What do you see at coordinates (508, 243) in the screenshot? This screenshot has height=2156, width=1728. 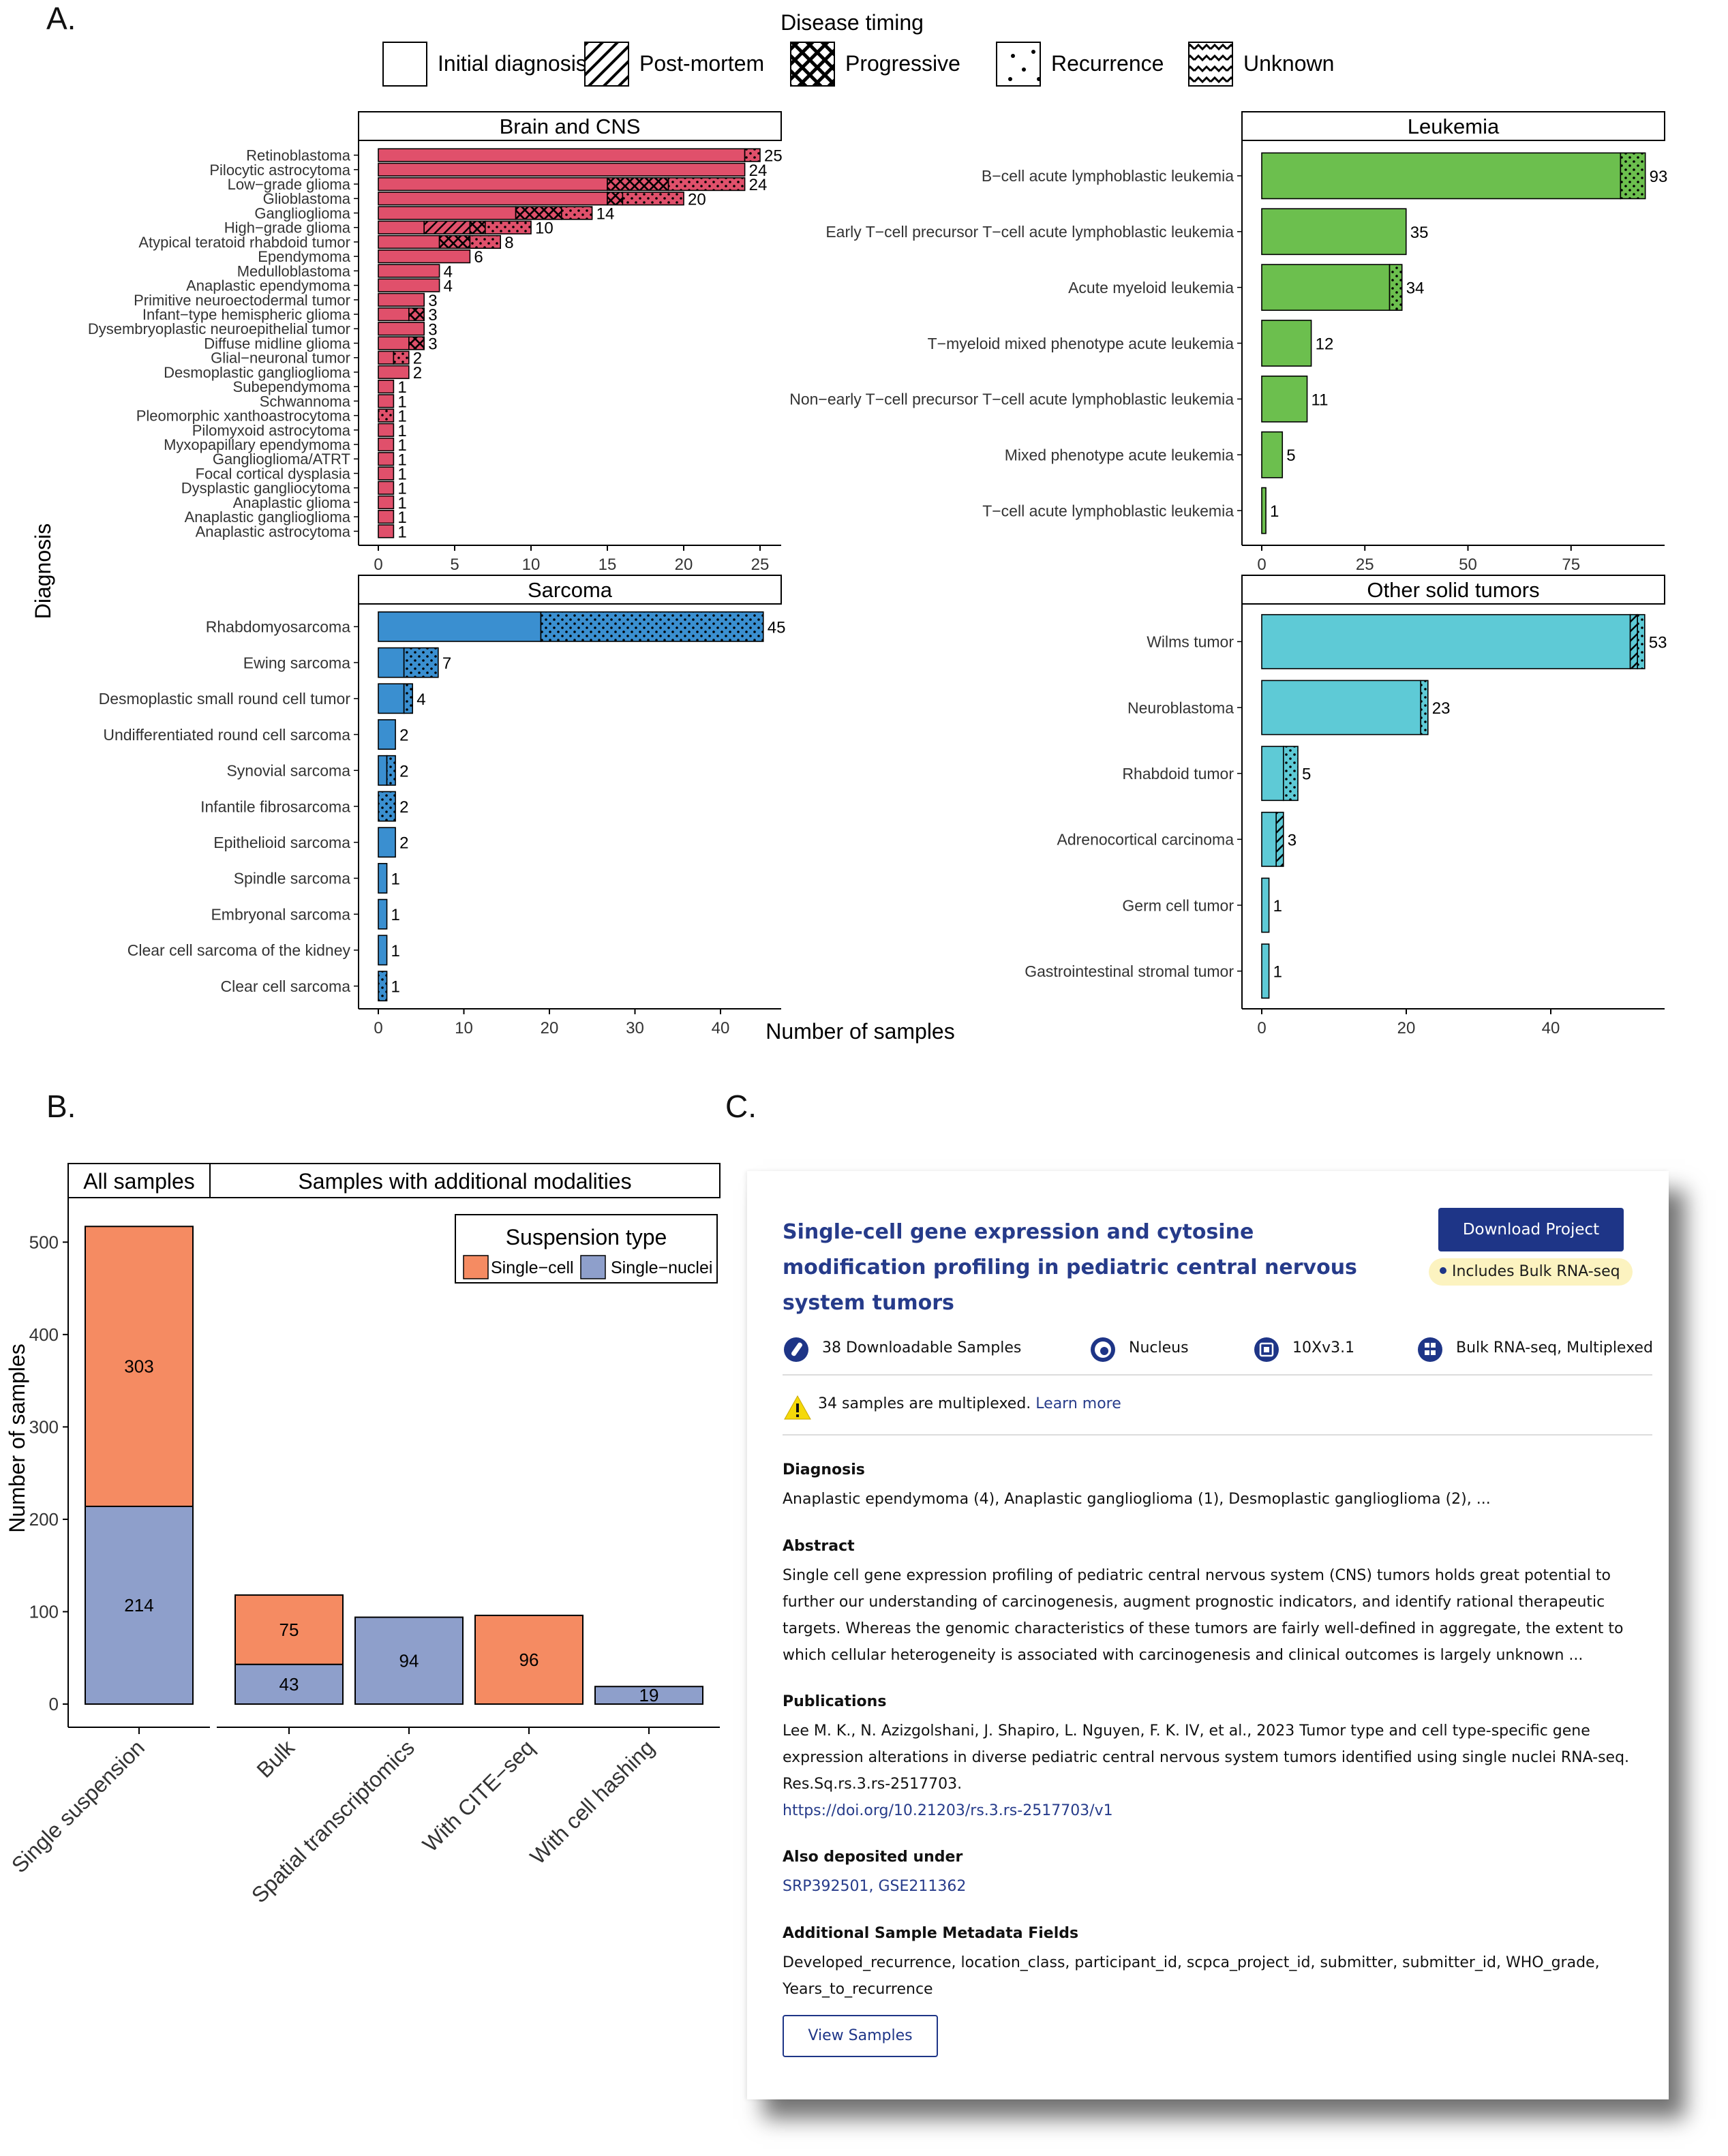 I see `data-label: 8` at bounding box center [508, 243].